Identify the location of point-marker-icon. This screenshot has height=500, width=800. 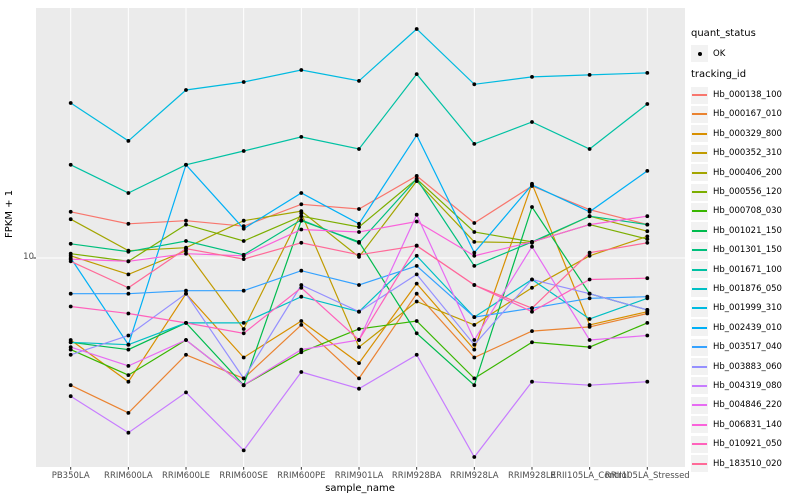
(699, 54).